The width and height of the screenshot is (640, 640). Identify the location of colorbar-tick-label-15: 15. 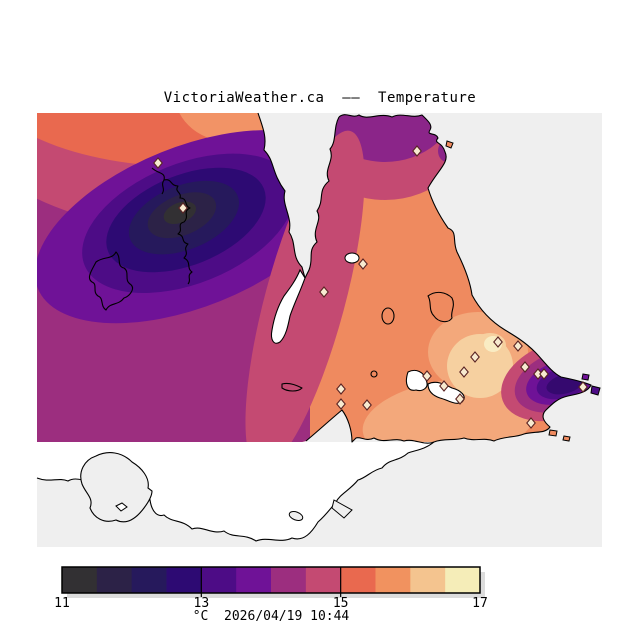
(340, 603).